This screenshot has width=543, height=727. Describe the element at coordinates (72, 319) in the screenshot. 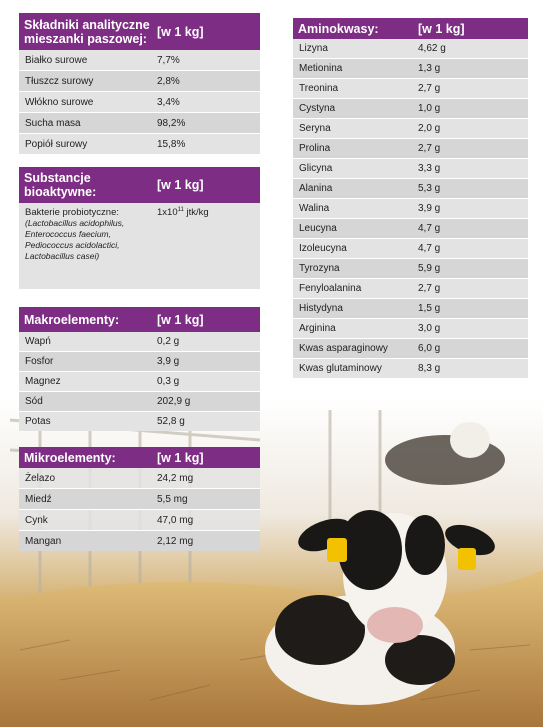

I see `macro-title: Makroelementy:` at that location.